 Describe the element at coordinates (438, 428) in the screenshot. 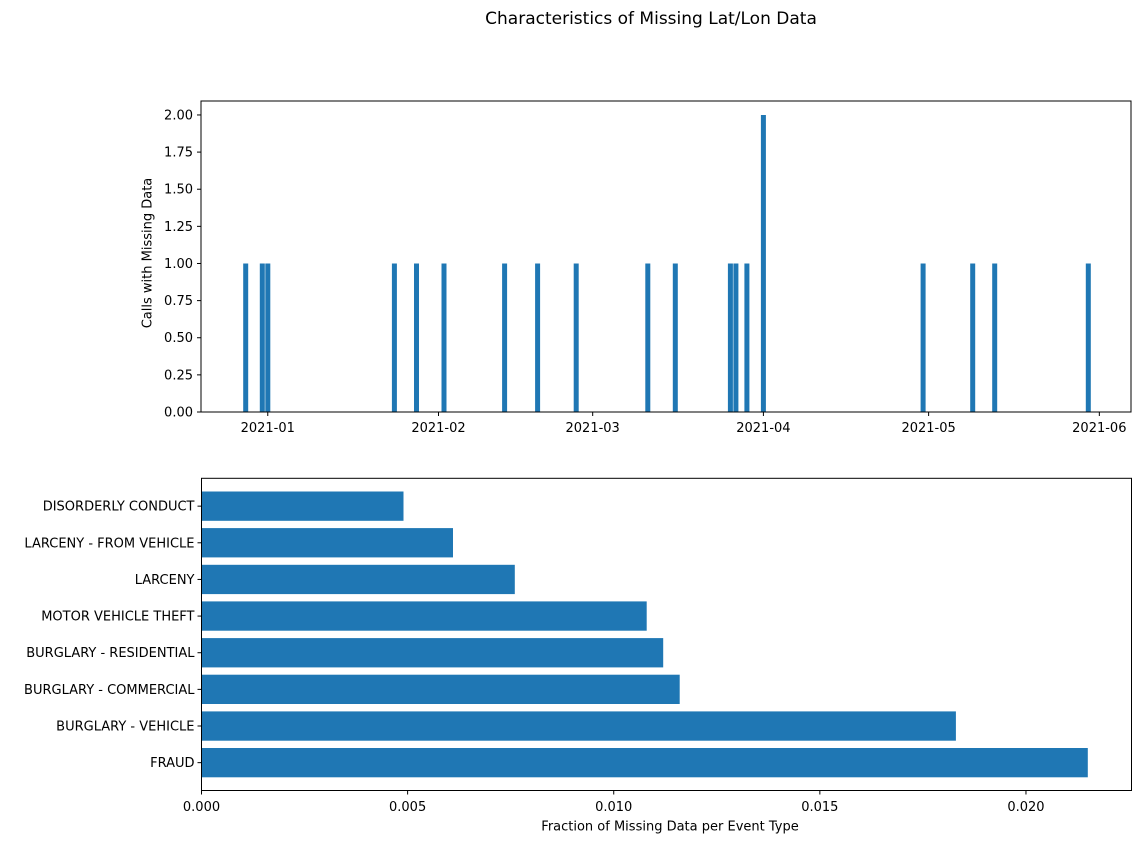

I see `x-tick-label: 2021-02` at that location.